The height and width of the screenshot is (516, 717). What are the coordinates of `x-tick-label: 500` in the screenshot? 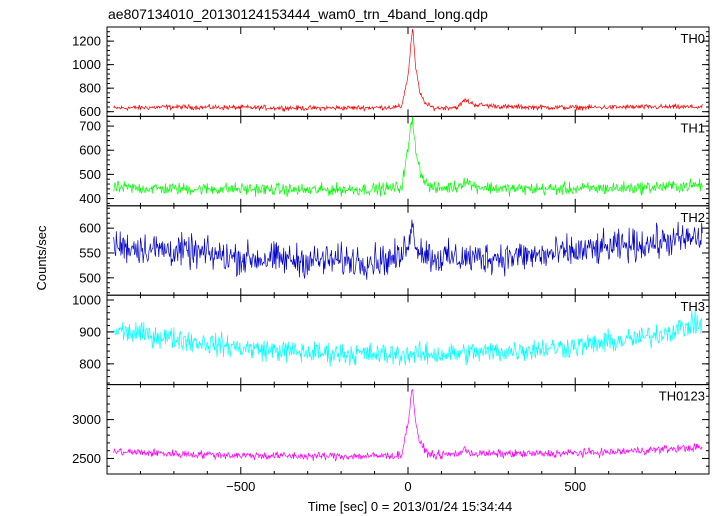 It's located at (575, 486).